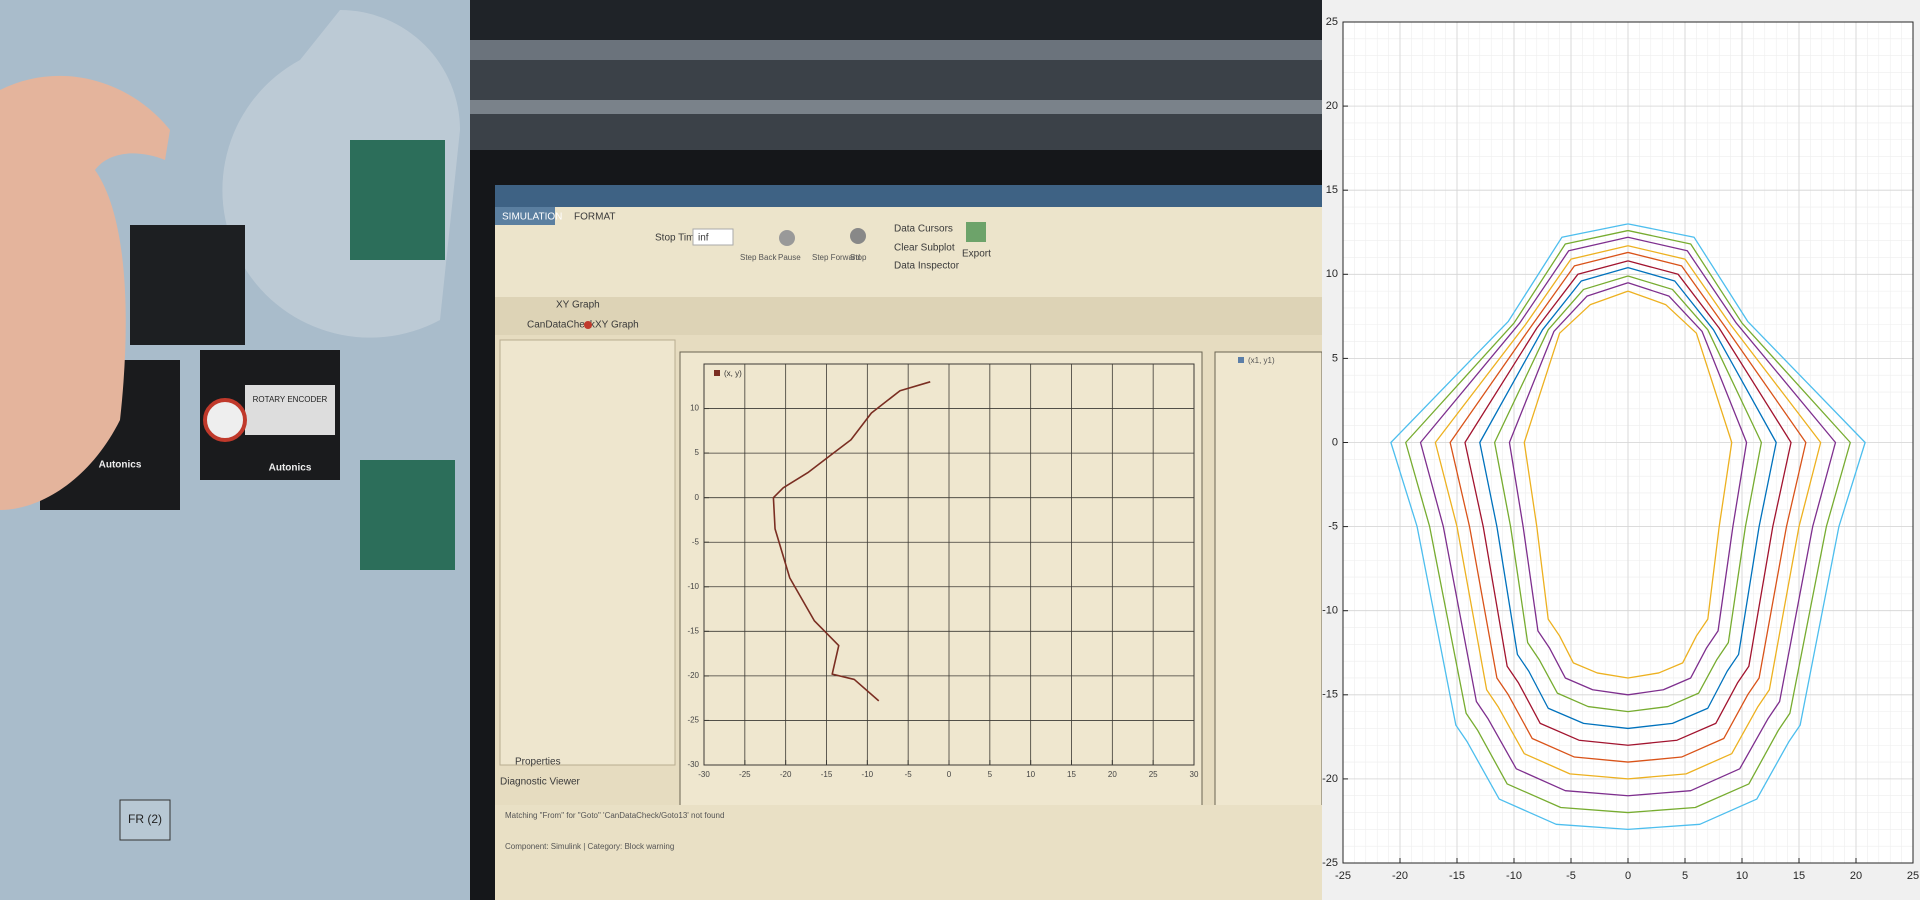 This screenshot has height=900, width=1920. What do you see at coordinates (578, 305) in the screenshot?
I see `tab: XY Graph` at bounding box center [578, 305].